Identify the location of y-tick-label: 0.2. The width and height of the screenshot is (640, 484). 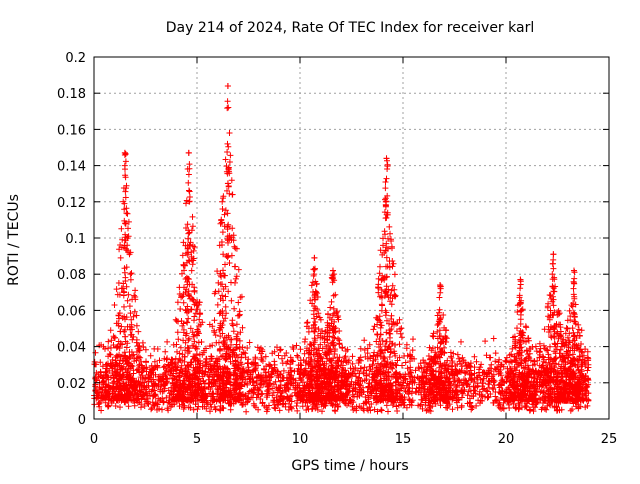
(75, 58).